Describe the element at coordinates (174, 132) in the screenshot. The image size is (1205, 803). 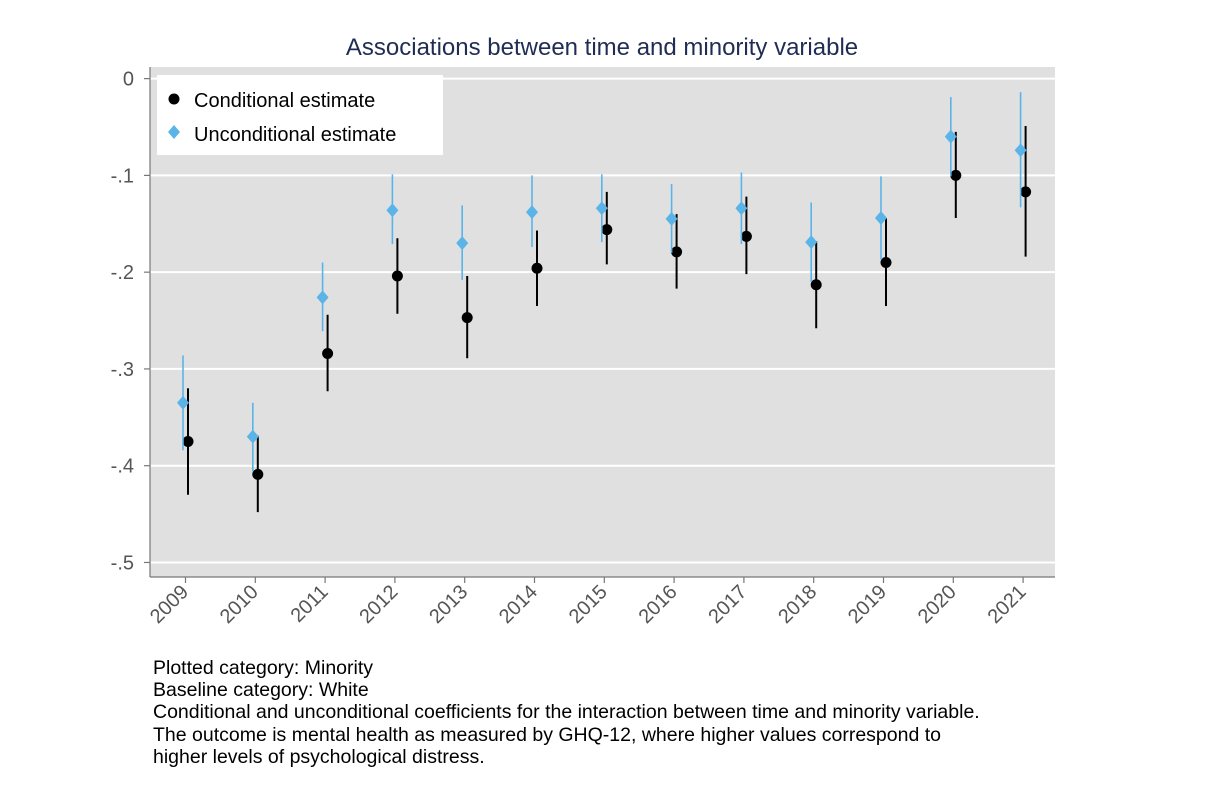
I see `legend-marker-unconditional` at that location.